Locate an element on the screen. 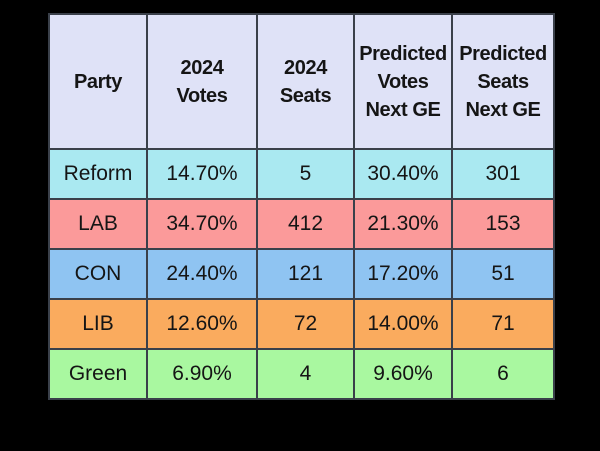 This screenshot has width=600, height=451. cell-predicted-votes: 14.00% is located at coordinates (403, 324).